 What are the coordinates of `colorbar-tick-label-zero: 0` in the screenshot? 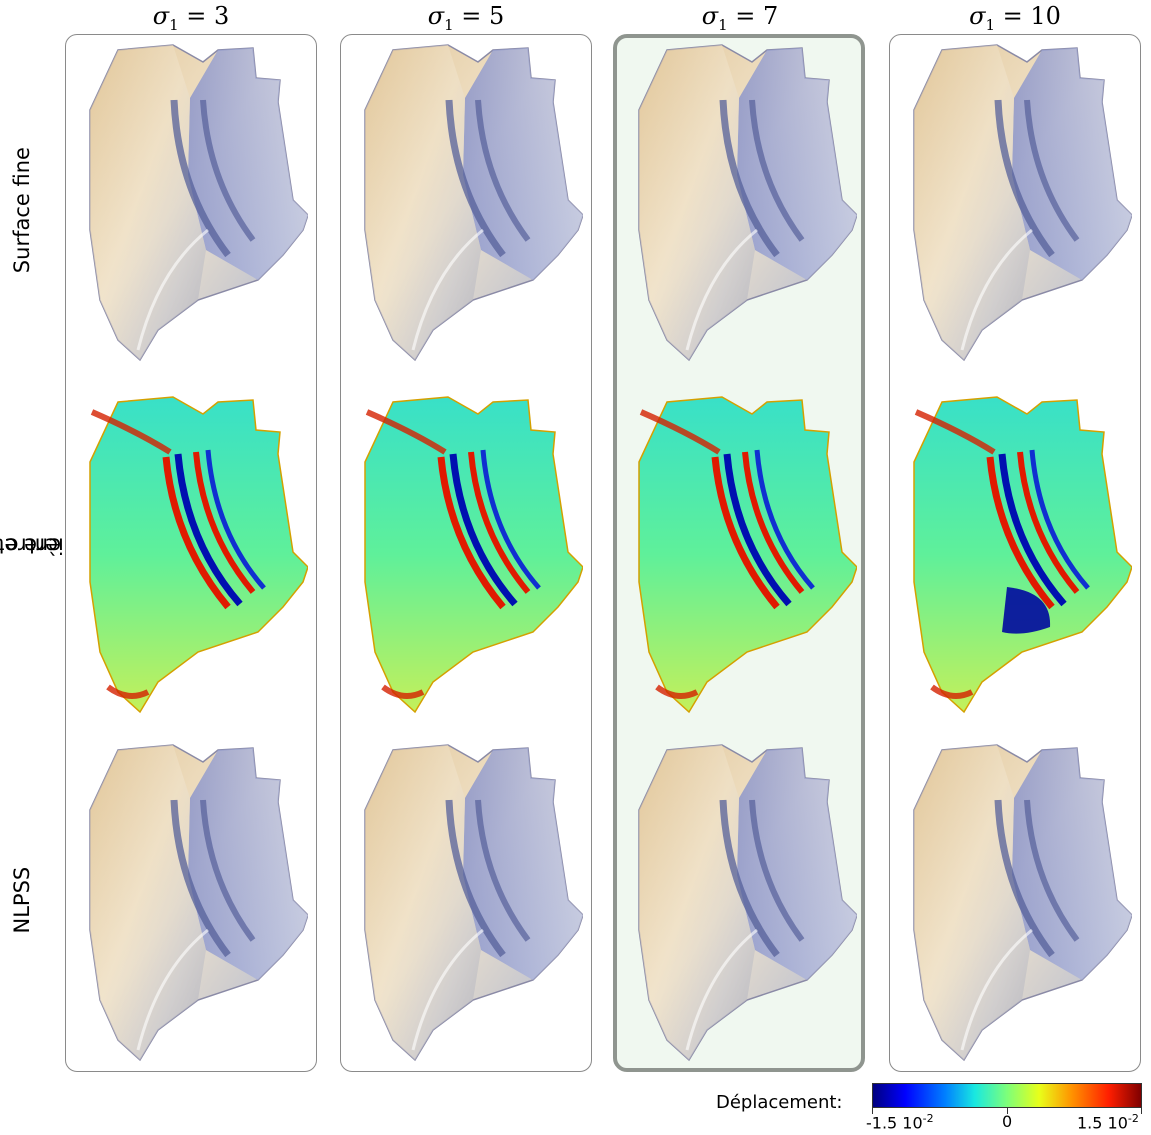 It's located at (1007, 1121).